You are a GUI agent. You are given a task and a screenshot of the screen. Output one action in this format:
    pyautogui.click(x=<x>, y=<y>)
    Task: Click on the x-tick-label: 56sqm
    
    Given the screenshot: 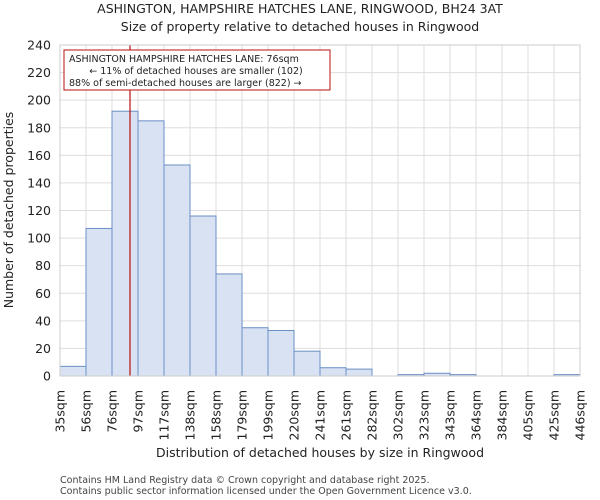 What is the action you would take?
    pyautogui.click(x=86, y=411)
    